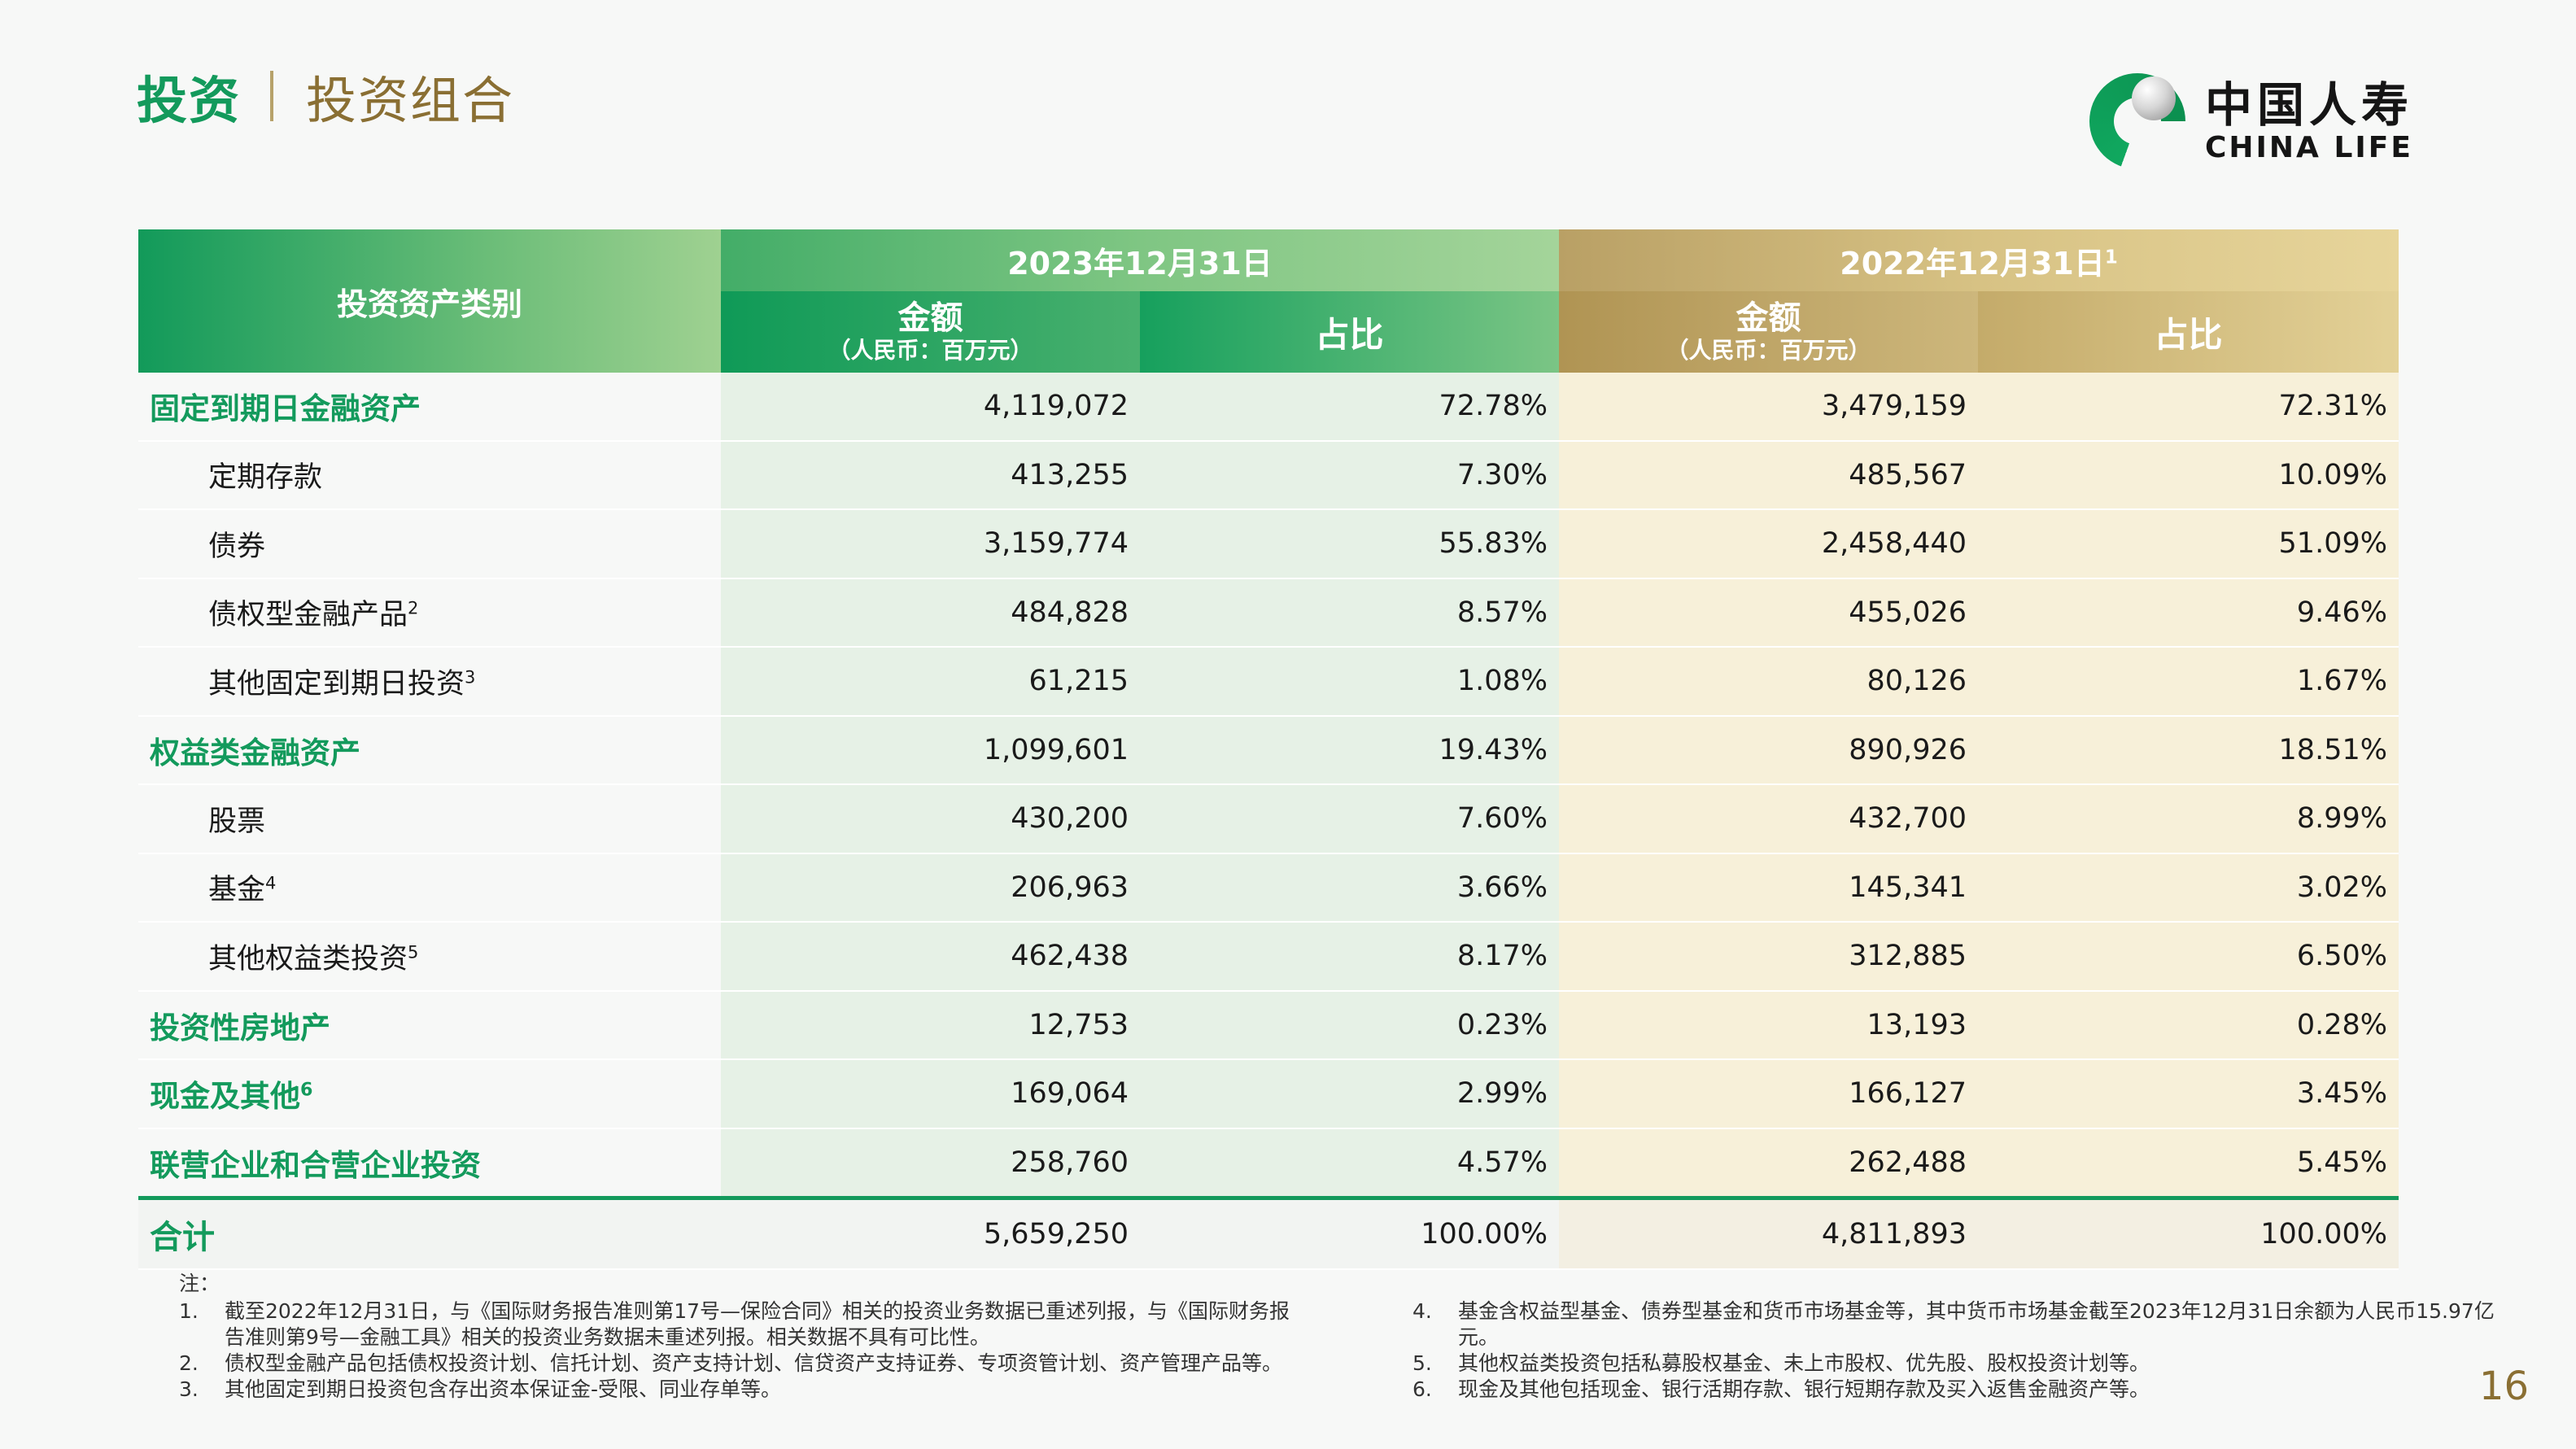  I want to click on pct-2023-cell: 7.30%, so click(1349, 475).